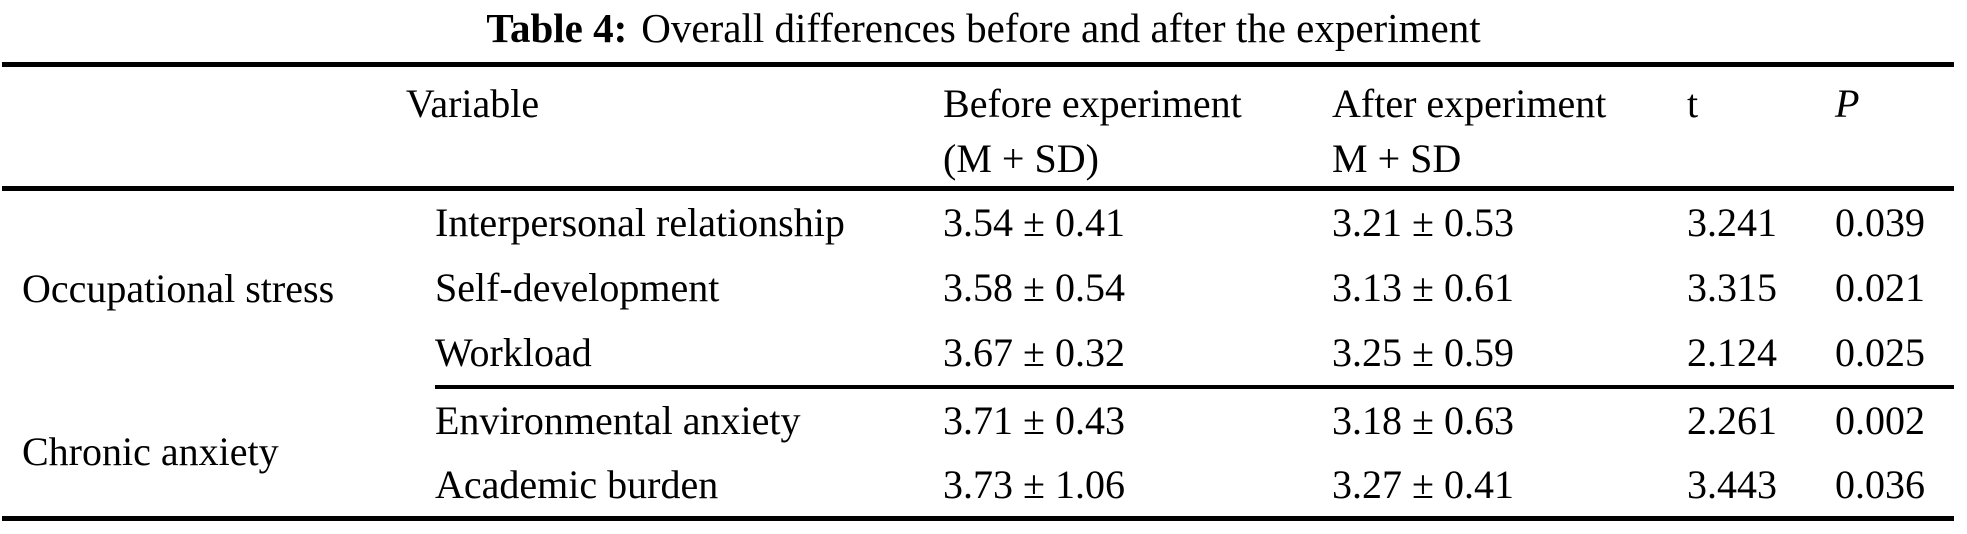  What do you see at coordinates (1880, 484) in the screenshot?
I see `cell-p: 0.036` at bounding box center [1880, 484].